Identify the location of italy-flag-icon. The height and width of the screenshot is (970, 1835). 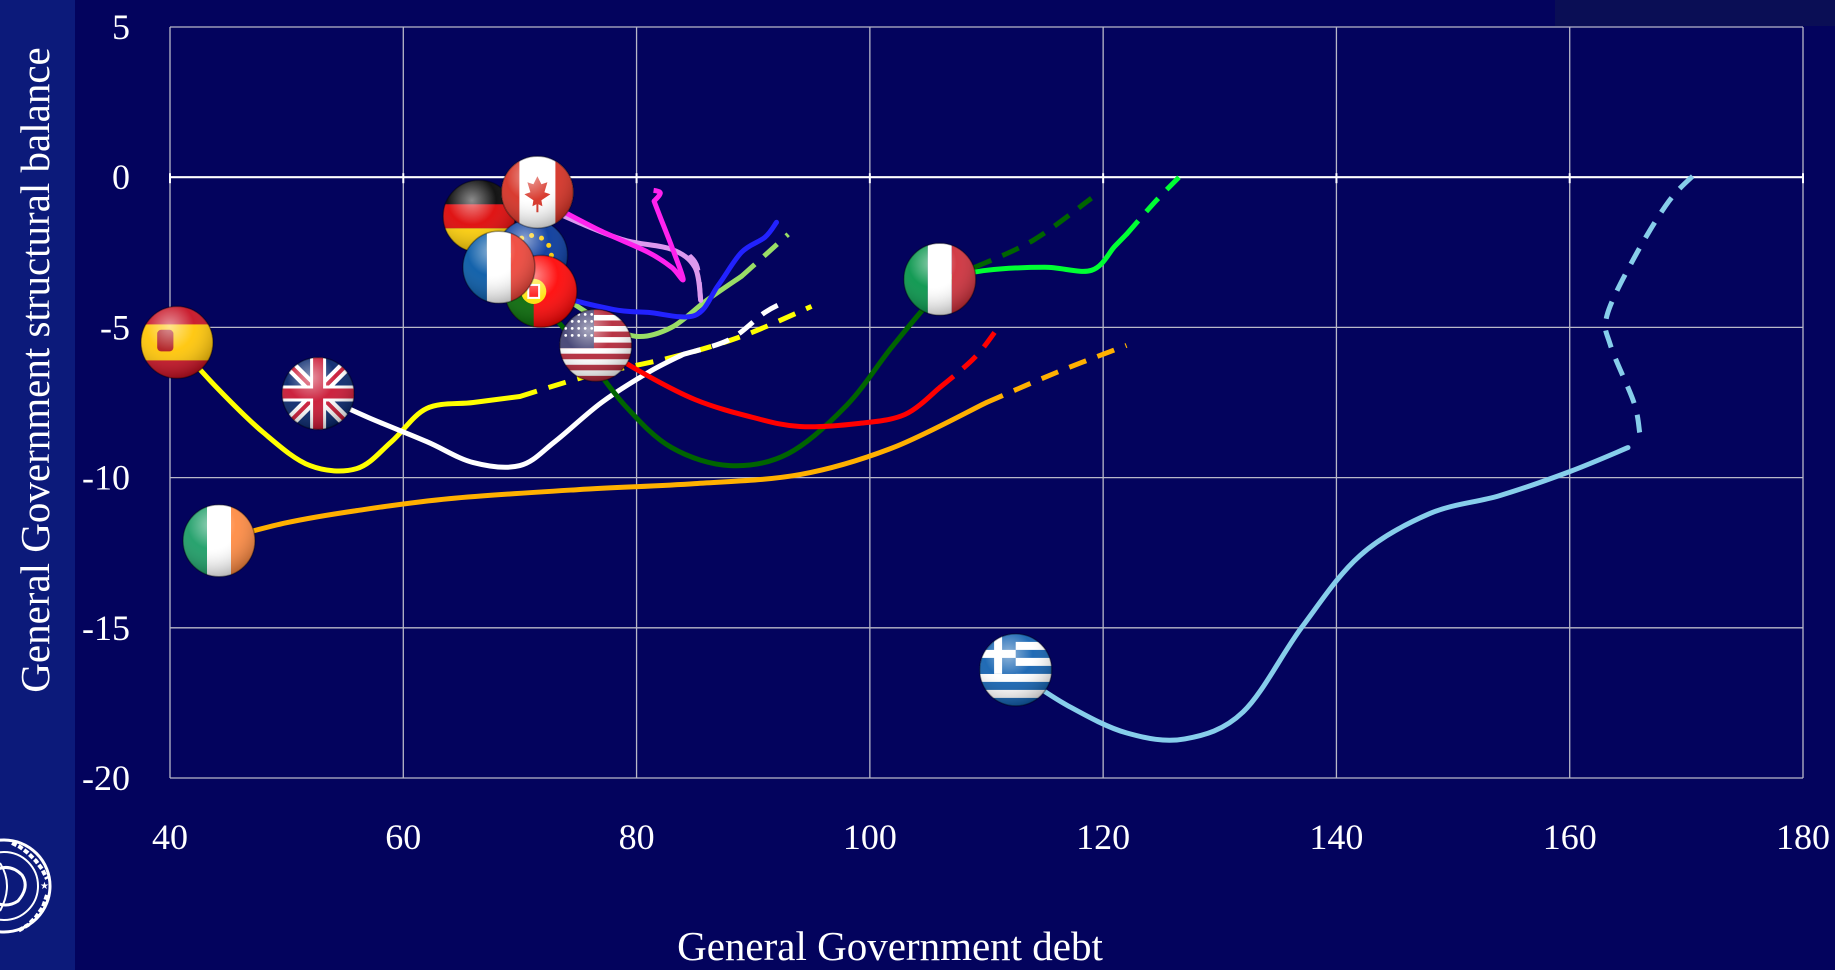
(940, 279).